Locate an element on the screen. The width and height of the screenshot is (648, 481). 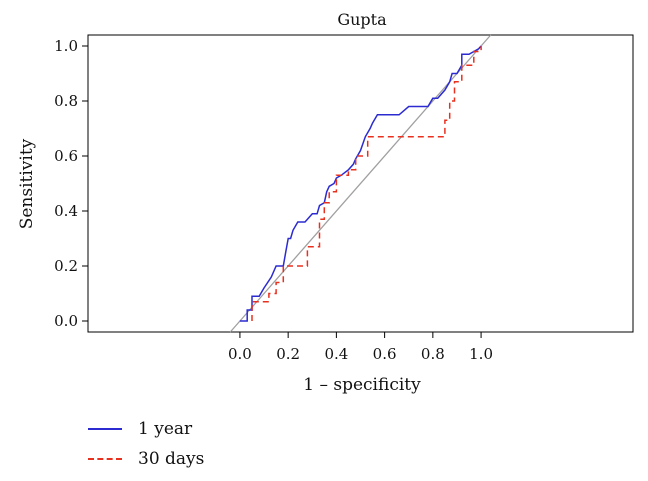
y-tick-label: 0.0 is located at coordinates (66, 321).